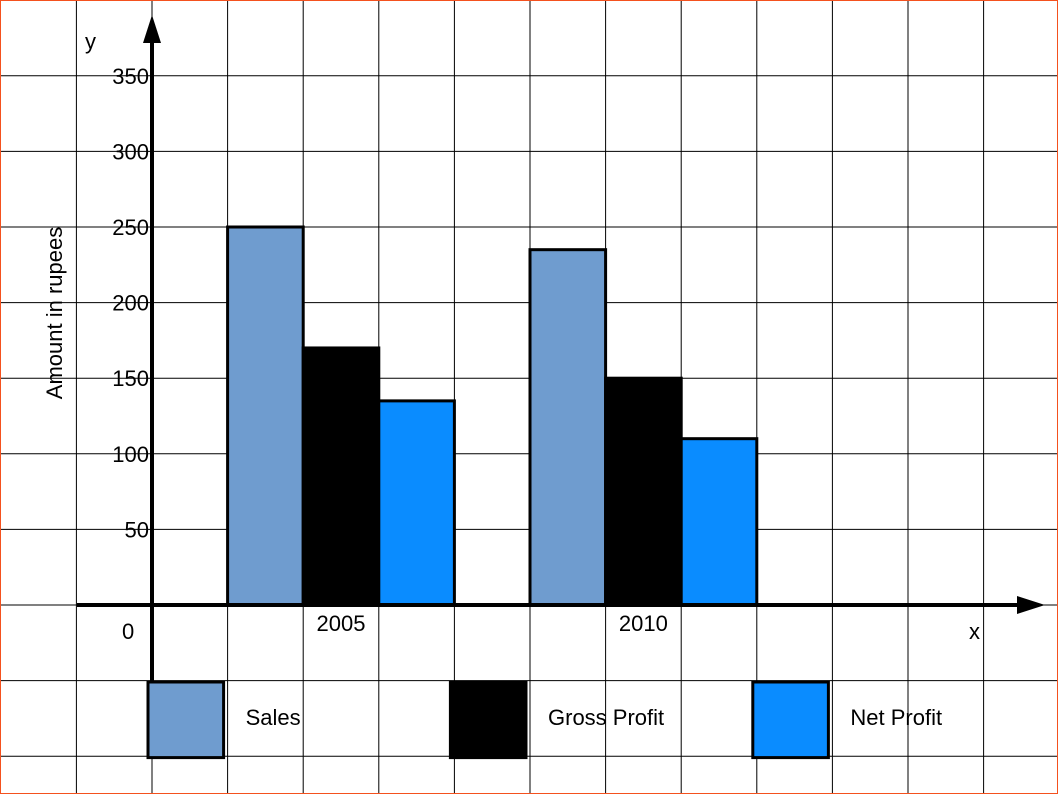  Describe the element at coordinates (896, 717) in the screenshot. I see `legend-label: Net Profit` at that location.